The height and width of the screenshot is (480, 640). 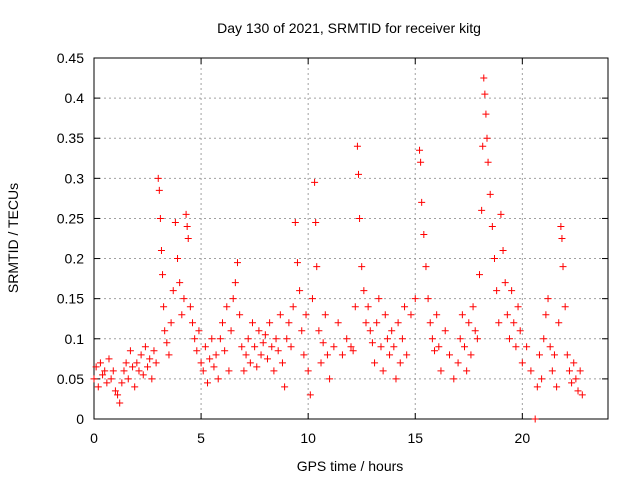 I want to click on x-axis-label: GPS time / hours, so click(x=350, y=466).